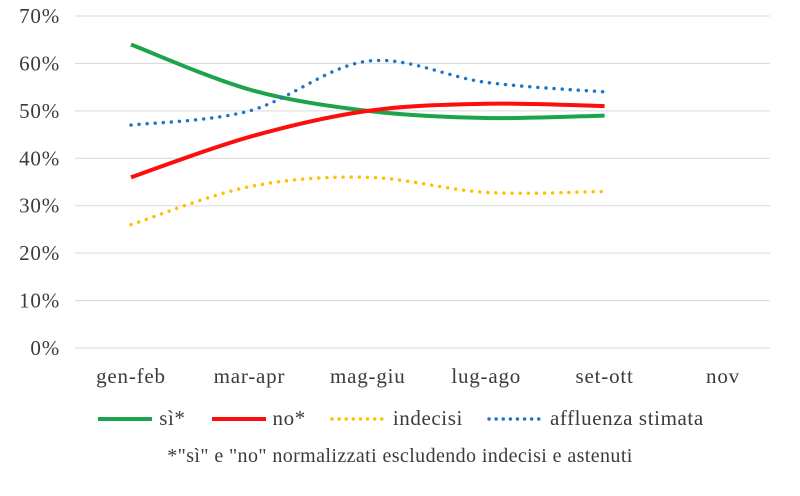 This screenshot has height=496, width=800. I want to click on series-line-s, so click(367, 81).